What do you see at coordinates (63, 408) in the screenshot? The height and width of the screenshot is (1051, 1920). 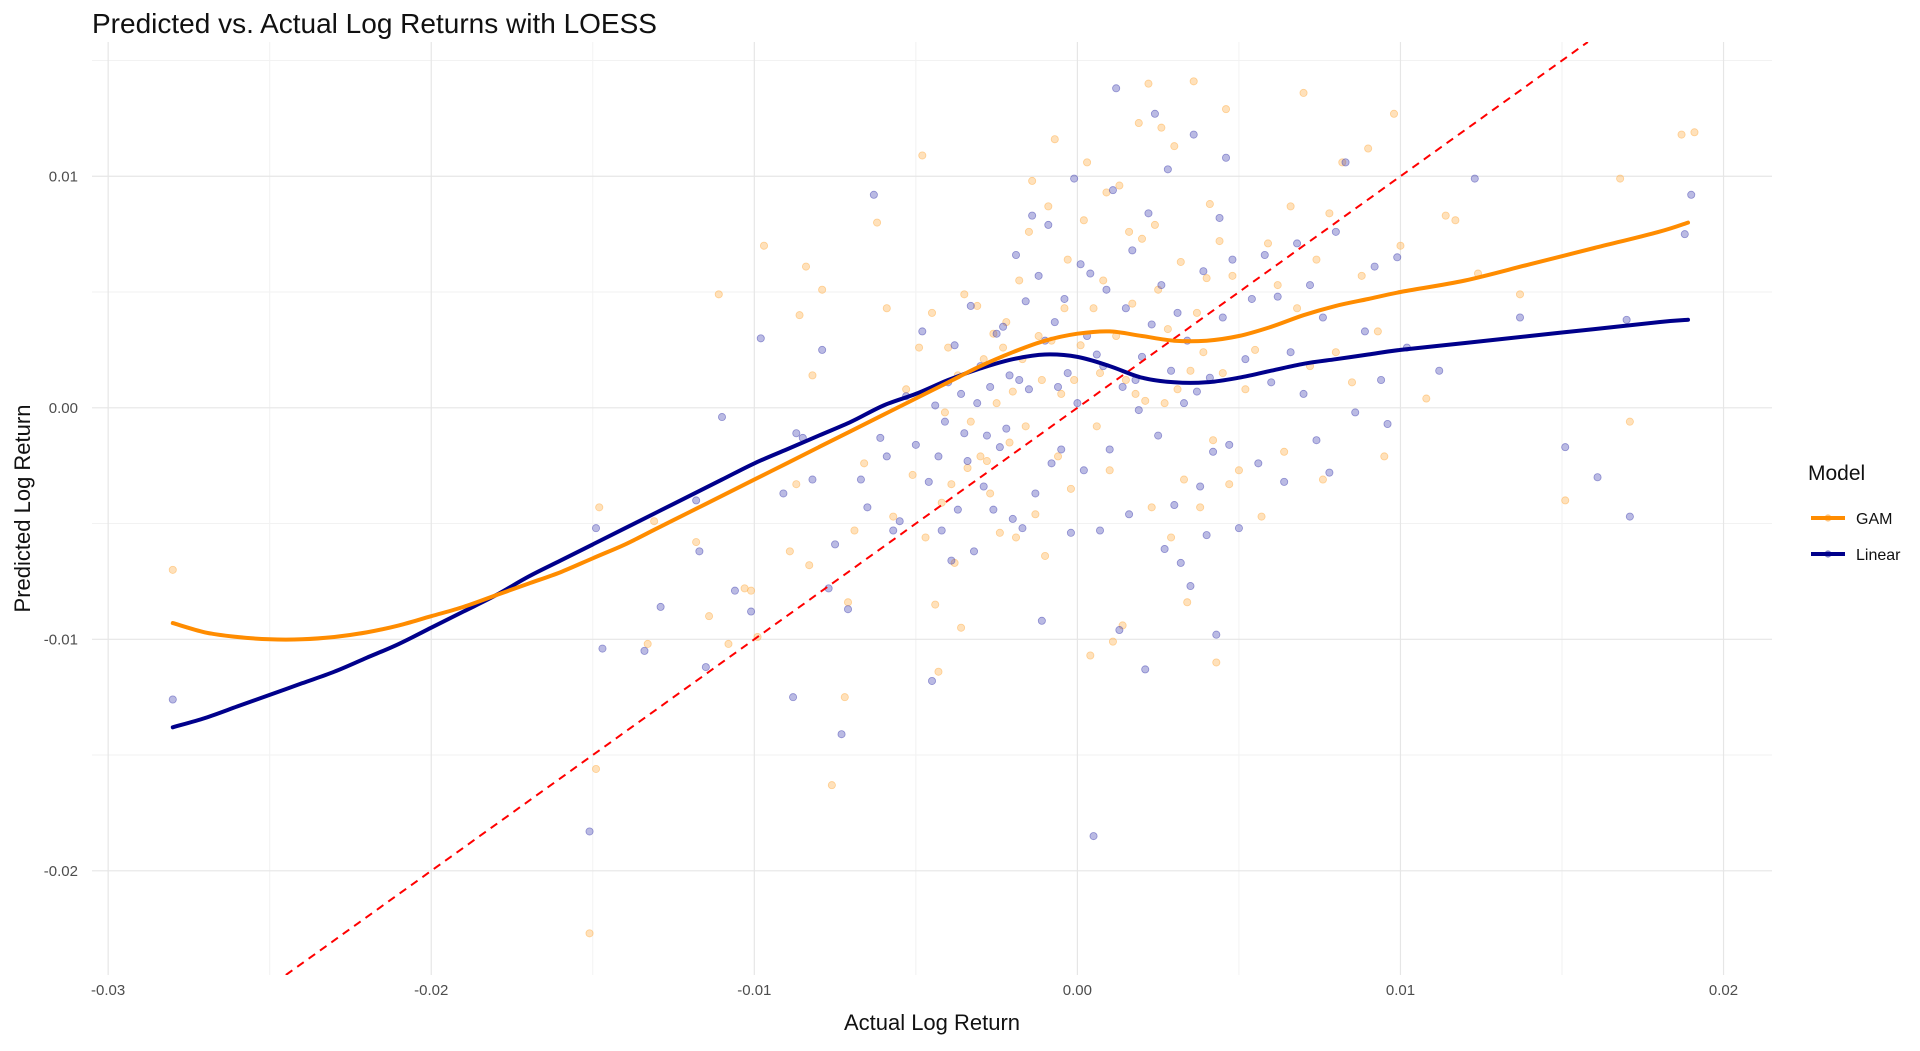 I see `y-tick-label: 0.00` at bounding box center [63, 408].